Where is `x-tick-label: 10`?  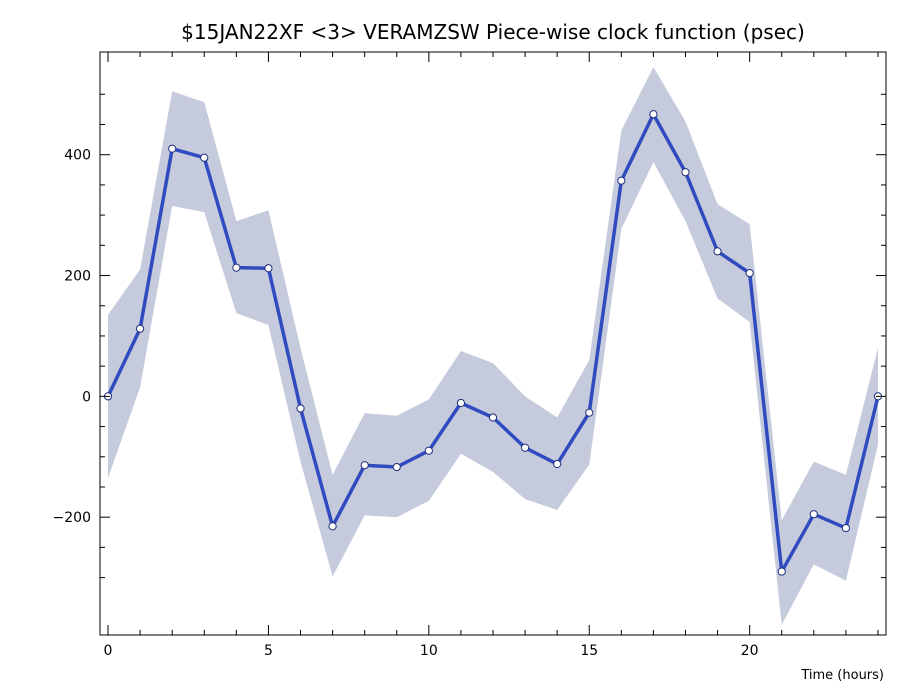
x-tick-label: 10 is located at coordinates (429, 651).